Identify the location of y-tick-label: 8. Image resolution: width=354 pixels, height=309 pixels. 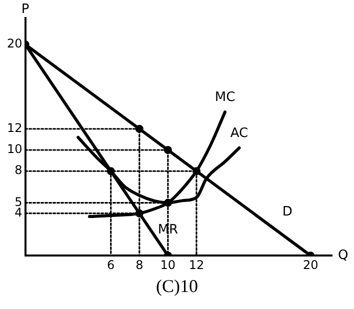
(18, 170).